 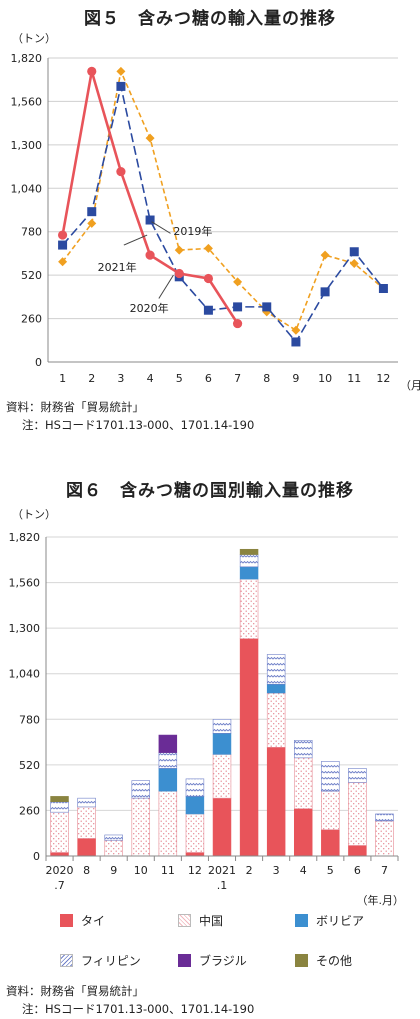 What do you see at coordinates (75, 991) in the screenshot?
I see `fig6-source: 資料：財務省「貿易統計」` at bounding box center [75, 991].